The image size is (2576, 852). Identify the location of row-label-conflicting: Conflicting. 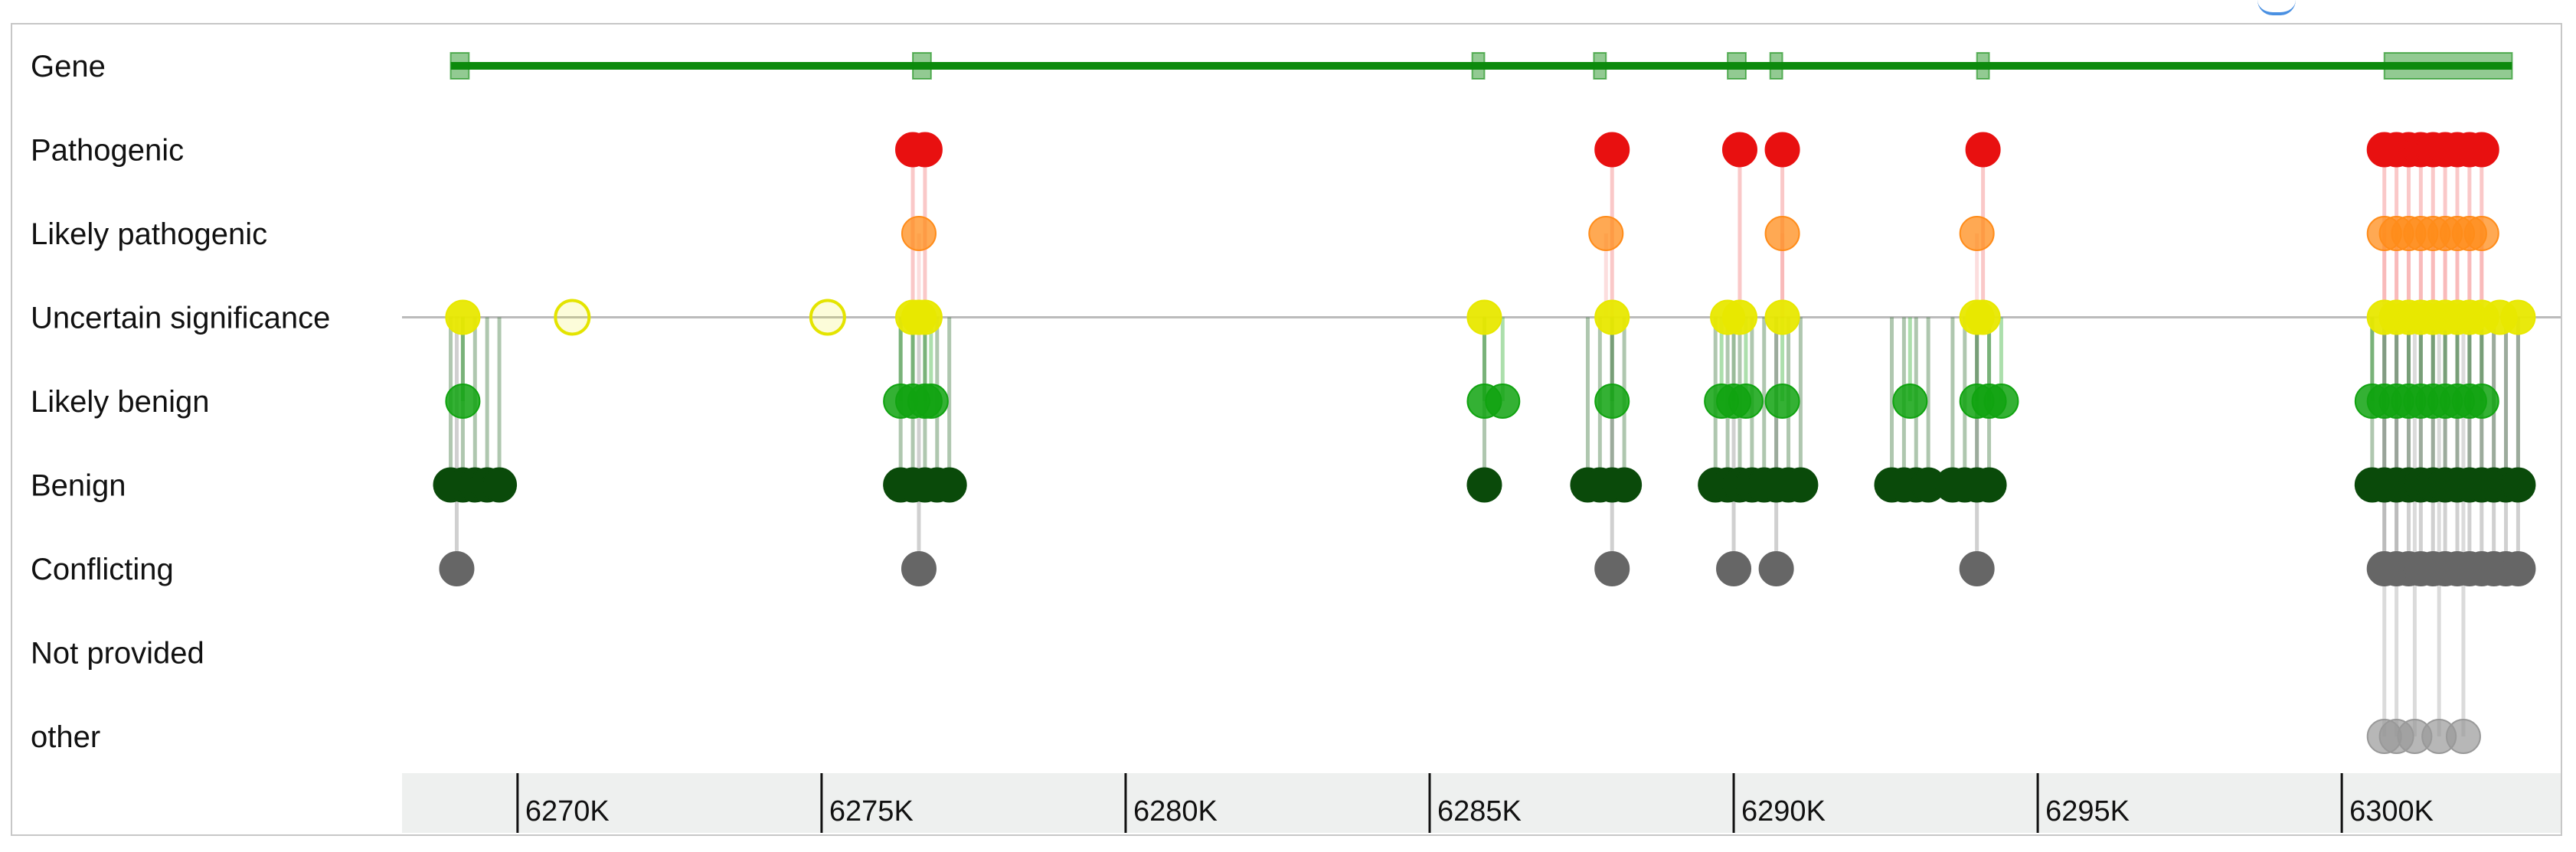
(102, 569).